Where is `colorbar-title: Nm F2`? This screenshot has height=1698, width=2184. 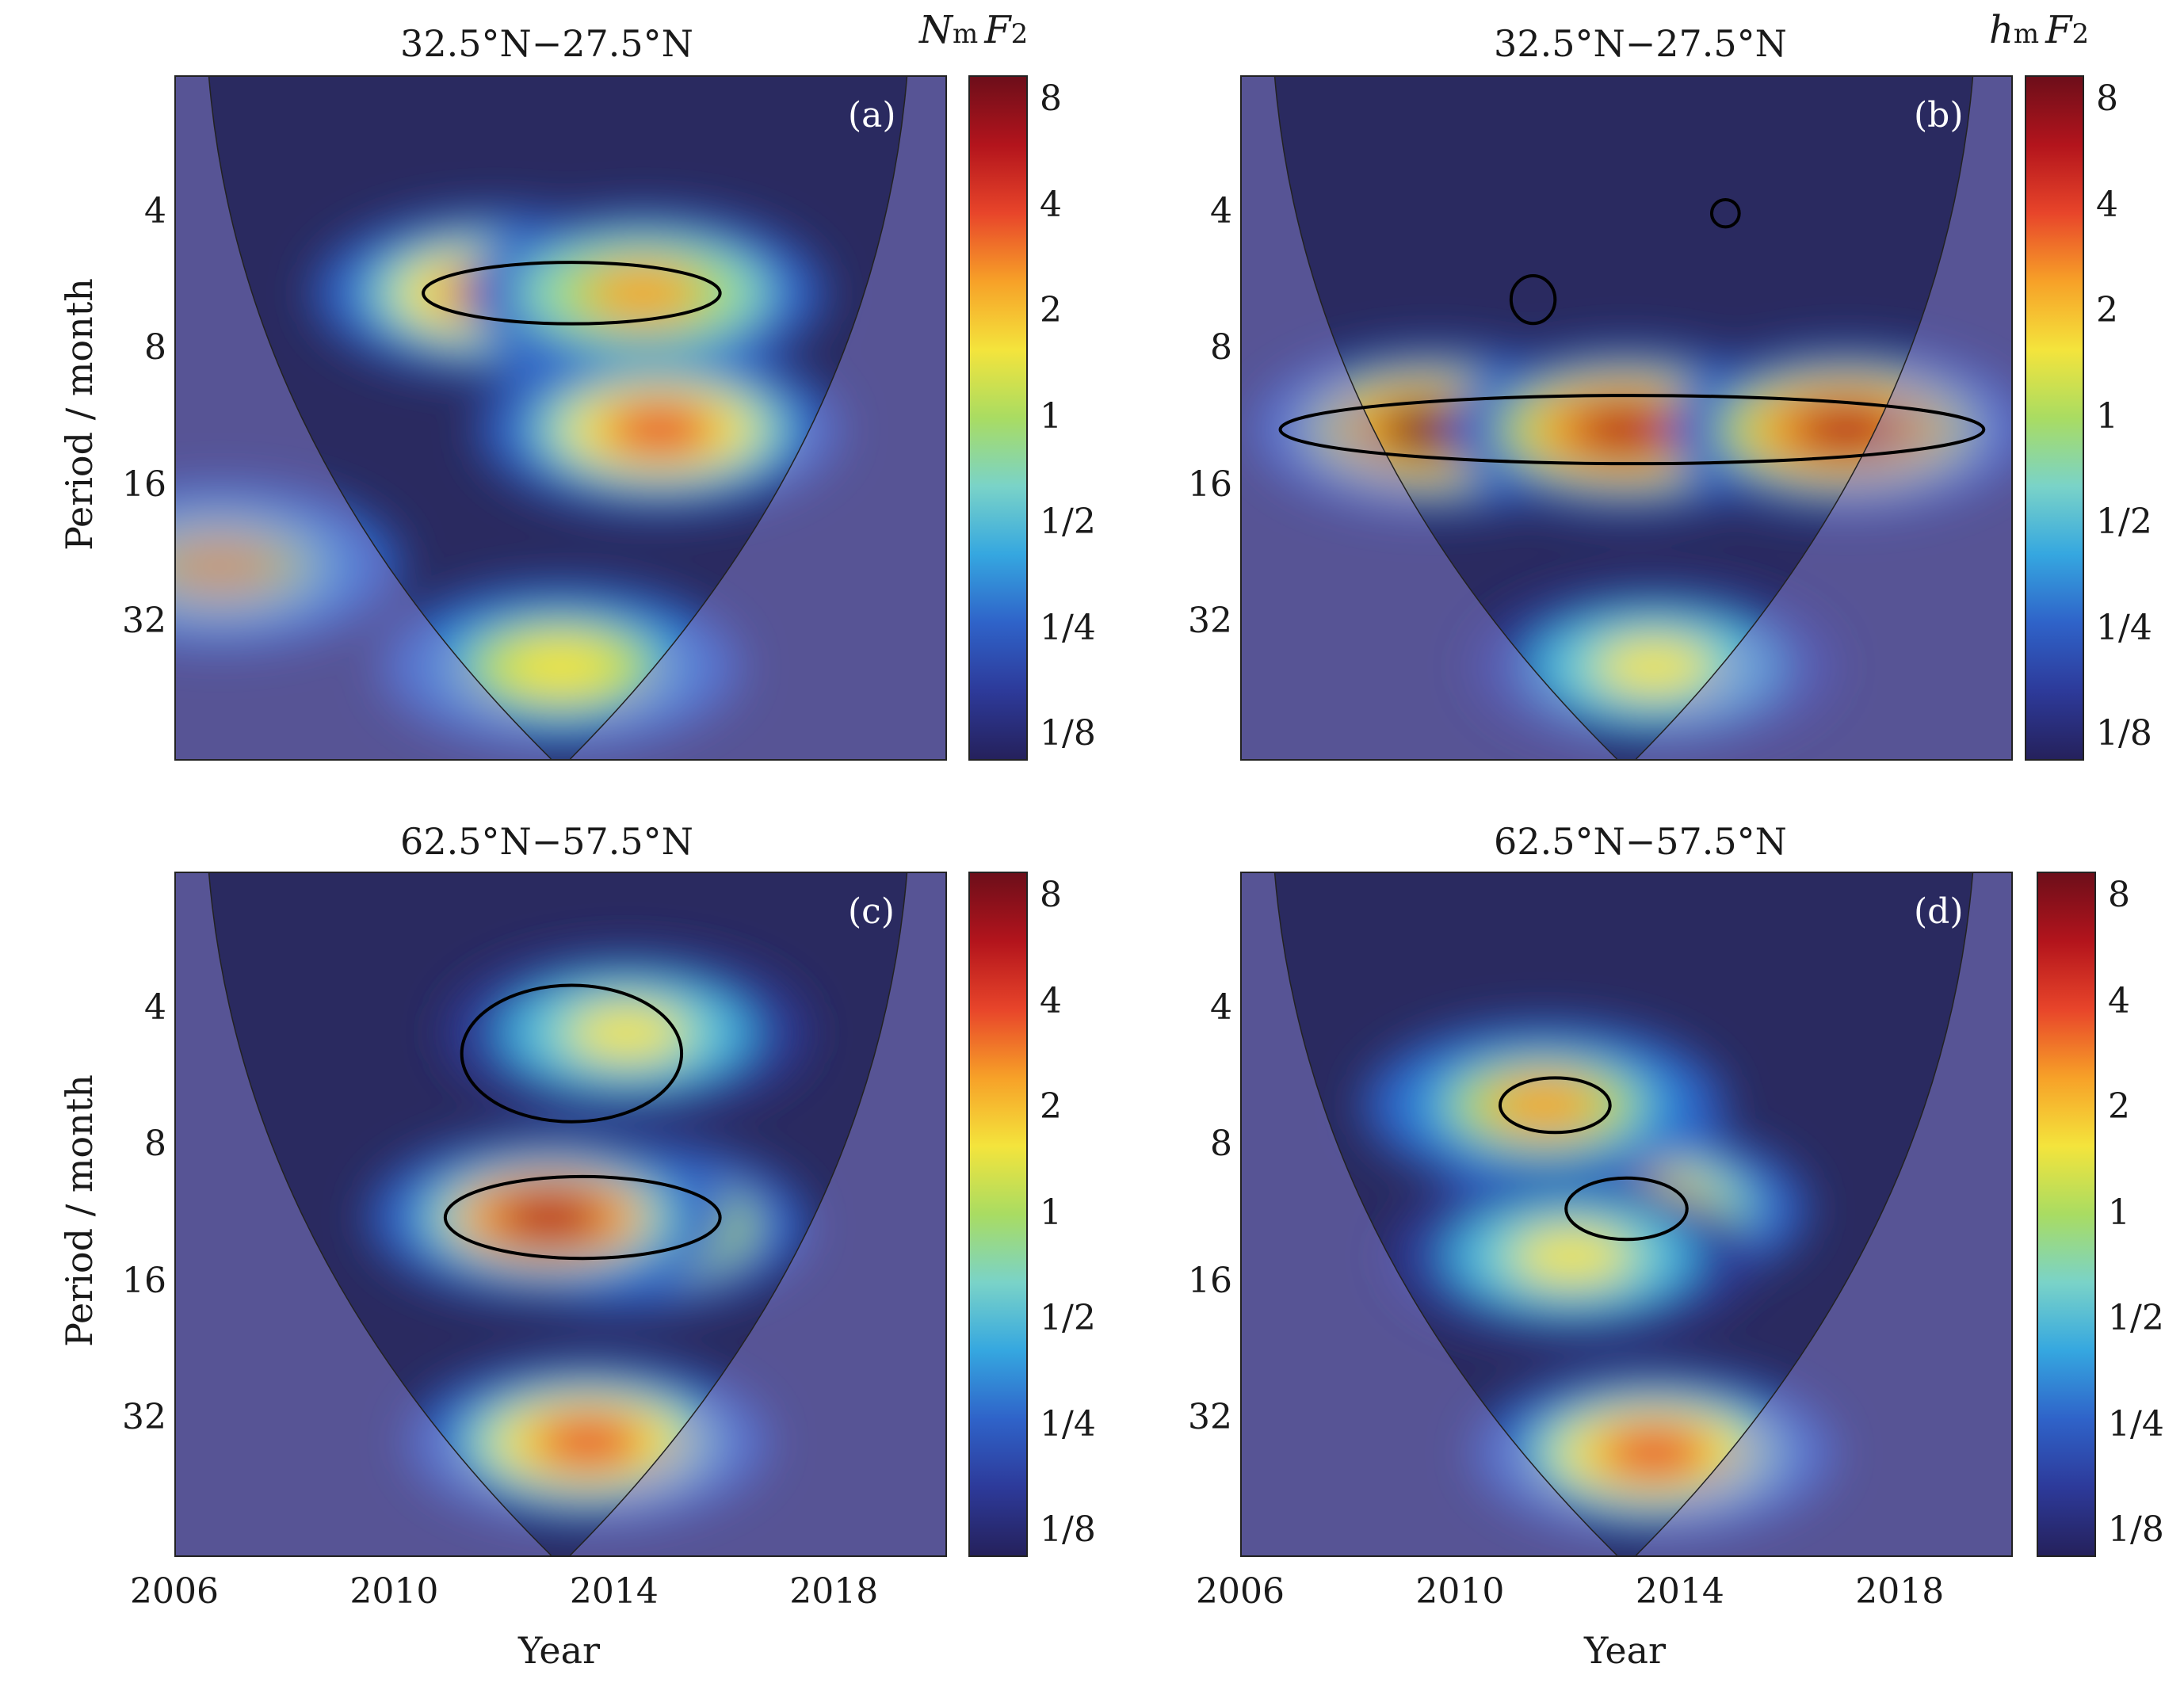
colorbar-title: Nm F2 is located at coordinates (974, 30).